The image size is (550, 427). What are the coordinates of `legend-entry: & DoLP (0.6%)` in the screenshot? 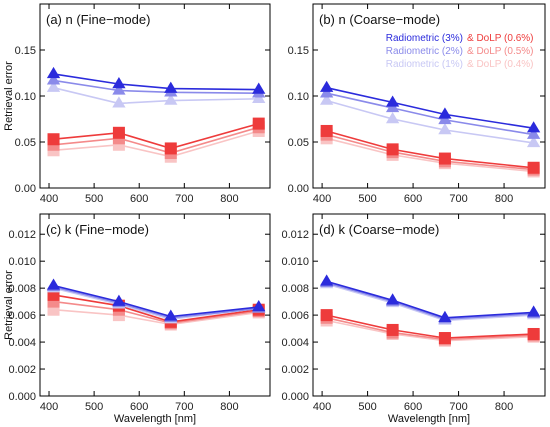 It's located at (500, 38).